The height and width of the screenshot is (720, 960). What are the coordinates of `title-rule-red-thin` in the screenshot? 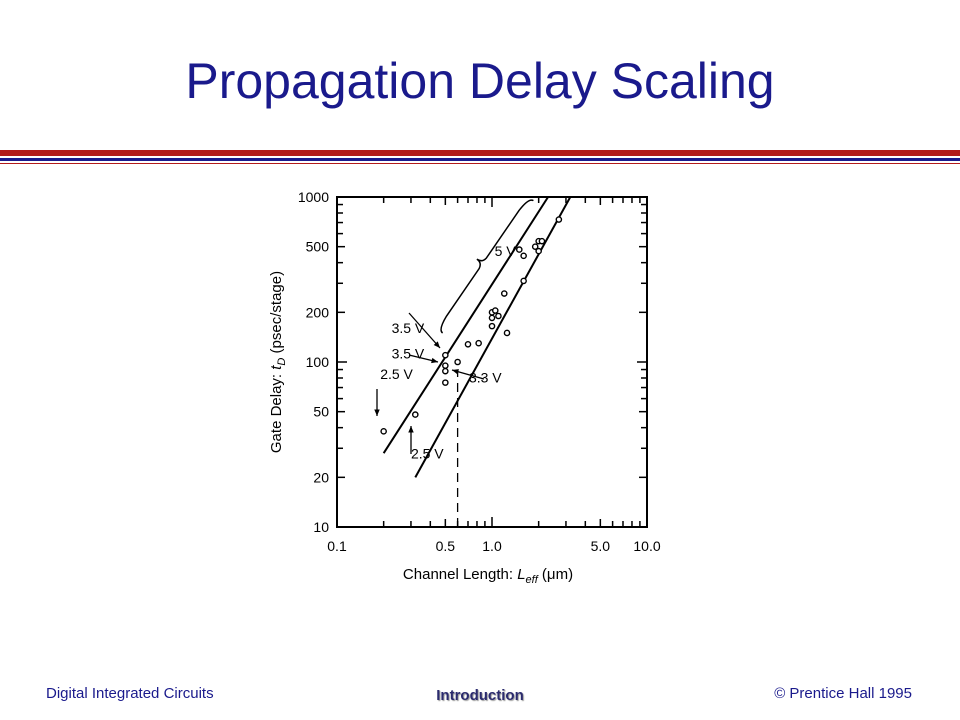 It's located at (480, 163).